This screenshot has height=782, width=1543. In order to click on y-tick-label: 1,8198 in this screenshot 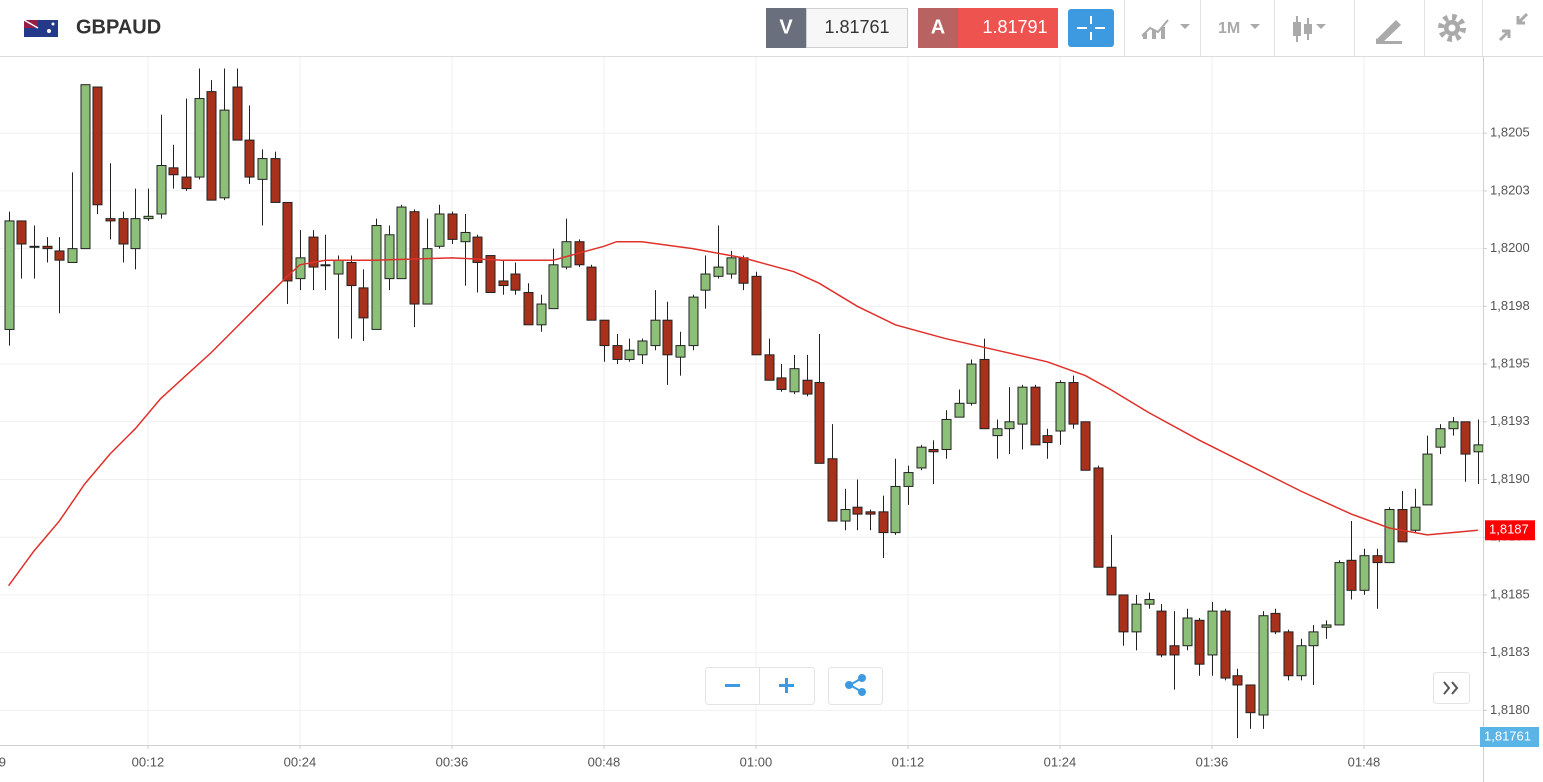, I will do `click(1510, 305)`.